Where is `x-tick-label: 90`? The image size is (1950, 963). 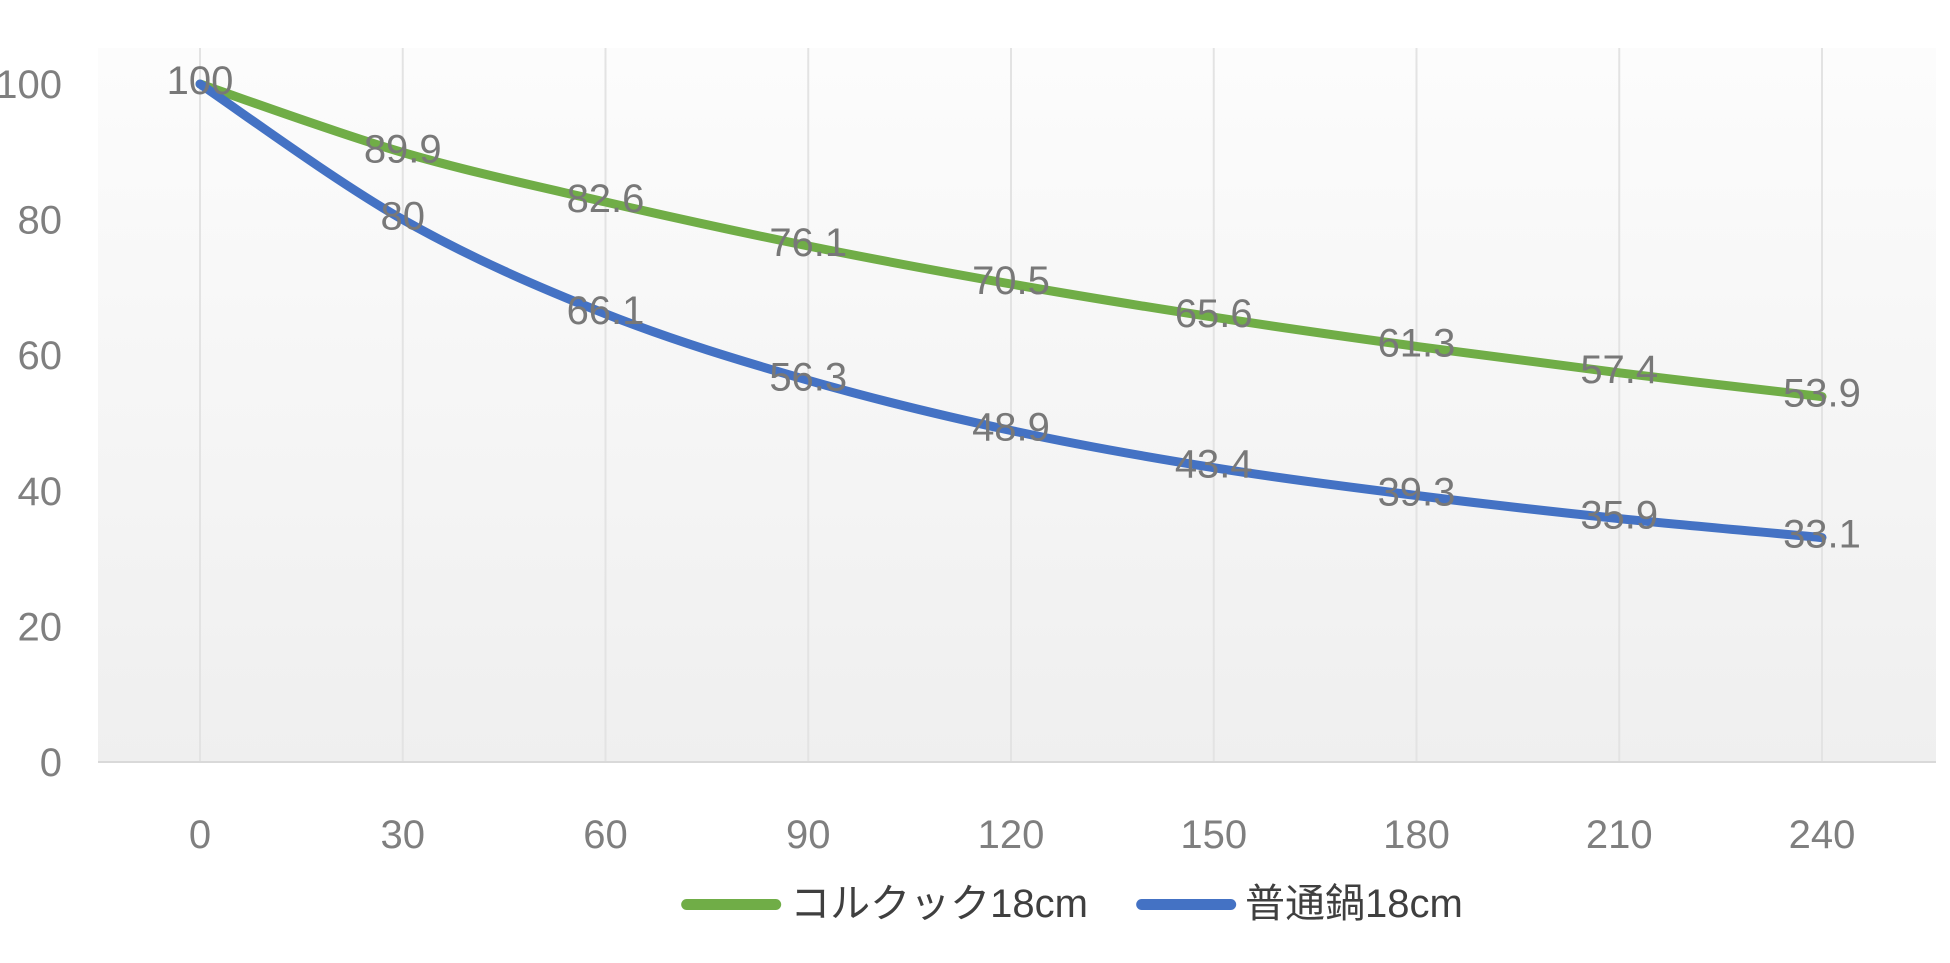 x-tick-label: 90 is located at coordinates (808, 835).